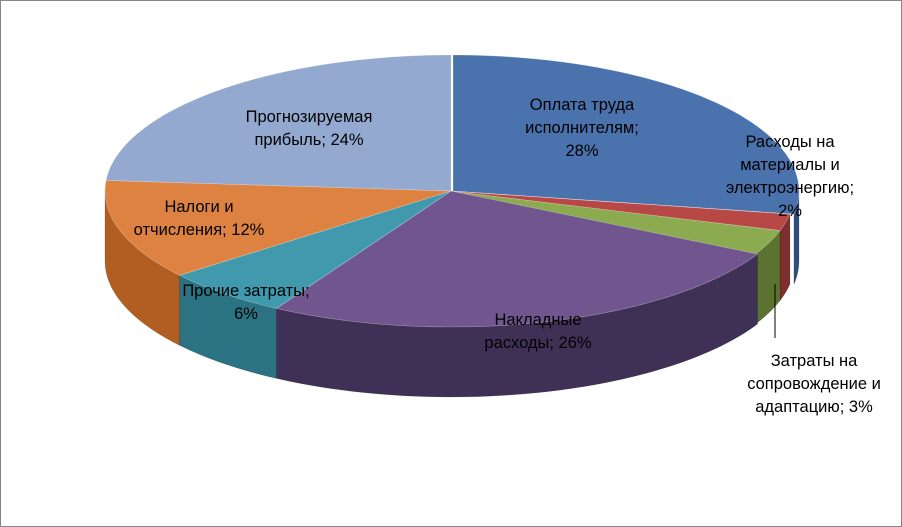 This screenshot has width=902, height=527. What do you see at coordinates (199, 218) in the screenshot?
I see `data-label-налоги-и-отчисления: Налоги и отчисления; 12%` at bounding box center [199, 218].